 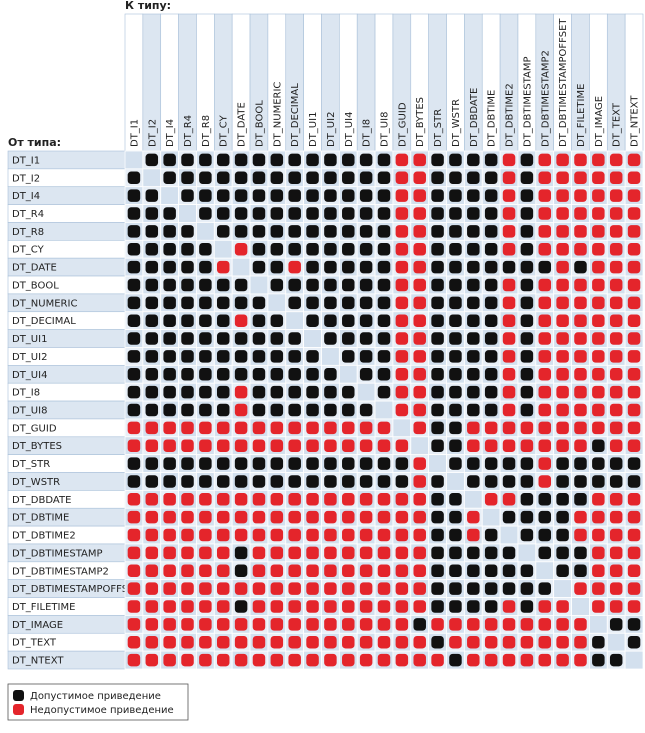 What do you see at coordinates (102, 710) in the screenshot?
I see `legend-label: Недопустимое приведение` at bounding box center [102, 710].